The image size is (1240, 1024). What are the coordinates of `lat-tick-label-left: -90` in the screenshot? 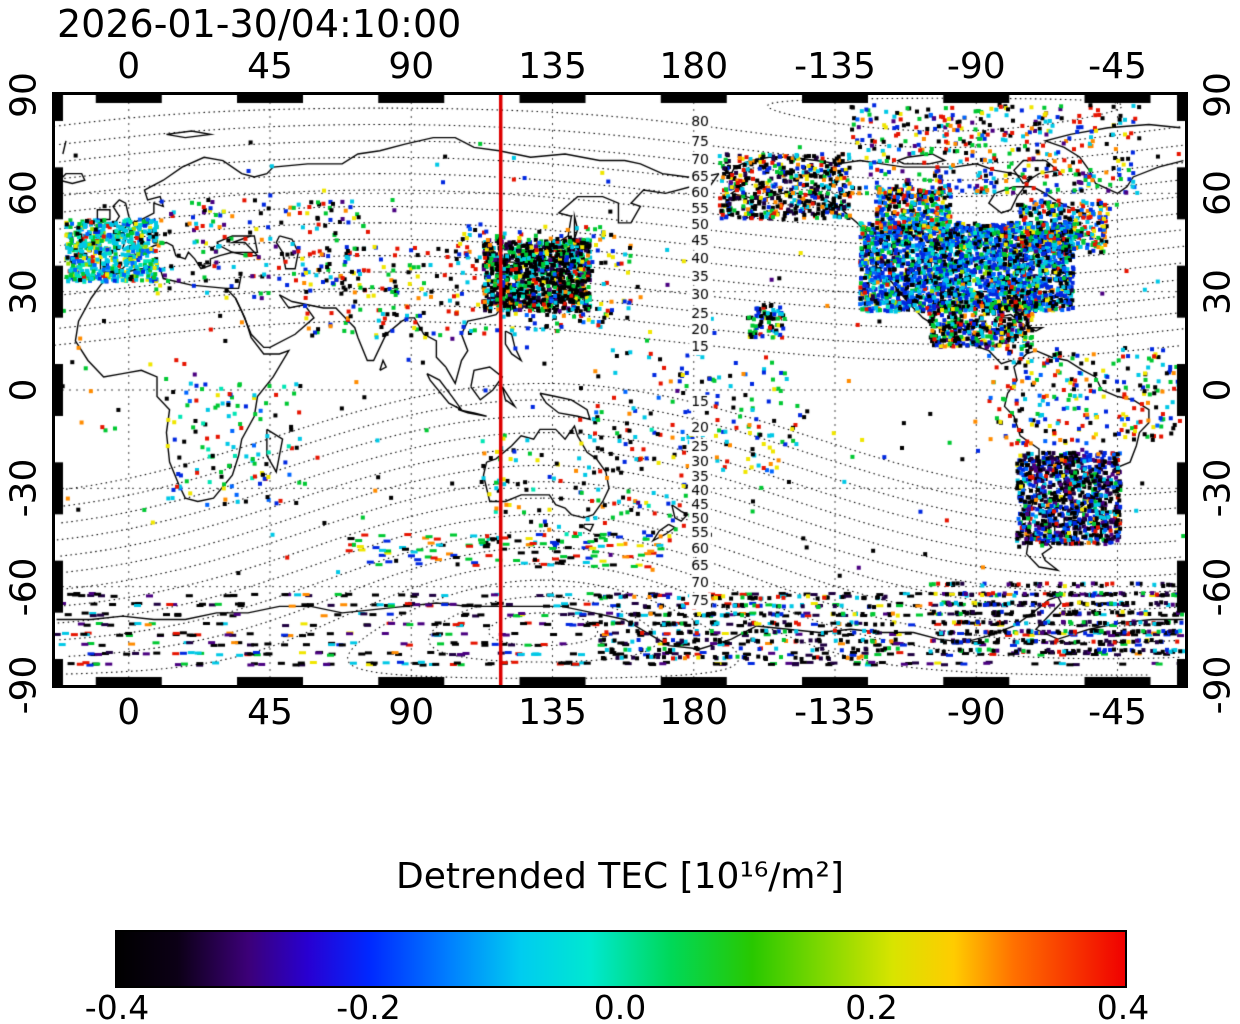 It's located at (24, 685).